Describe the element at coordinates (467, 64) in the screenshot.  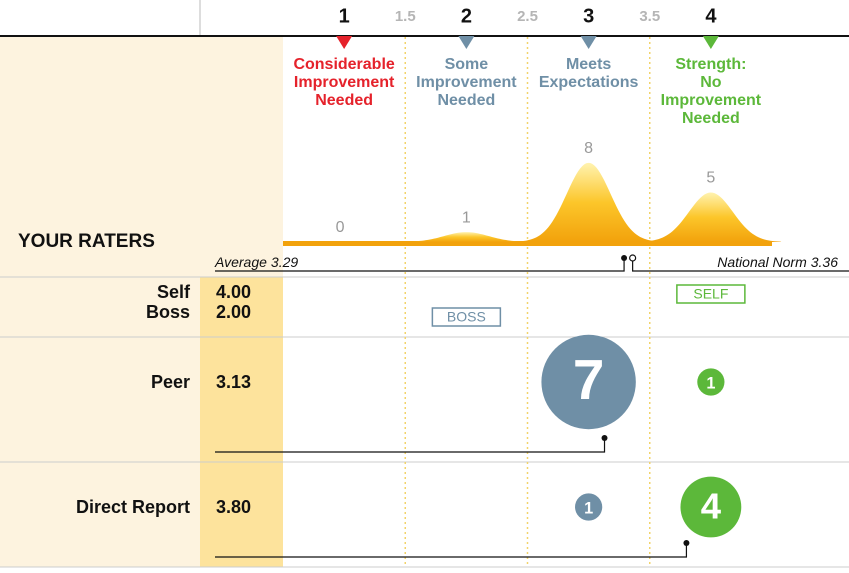
I see `category-label: Some` at that location.